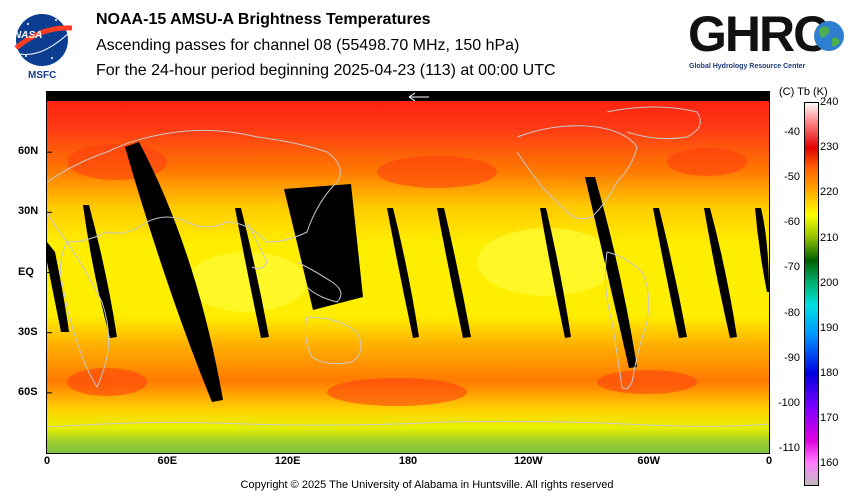  Describe the element at coordinates (829, 373) in the screenshot. I see `kelvin-tick-label: 180` at that location.